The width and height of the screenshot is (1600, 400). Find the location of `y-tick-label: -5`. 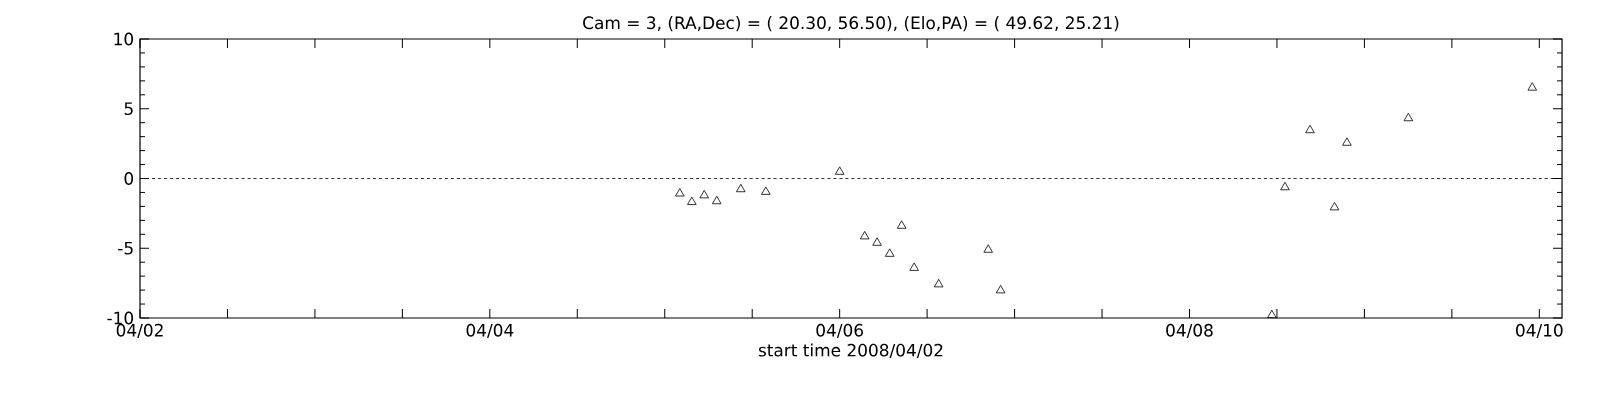

y-tick-label: -5 is located at coordinates (125, 248).